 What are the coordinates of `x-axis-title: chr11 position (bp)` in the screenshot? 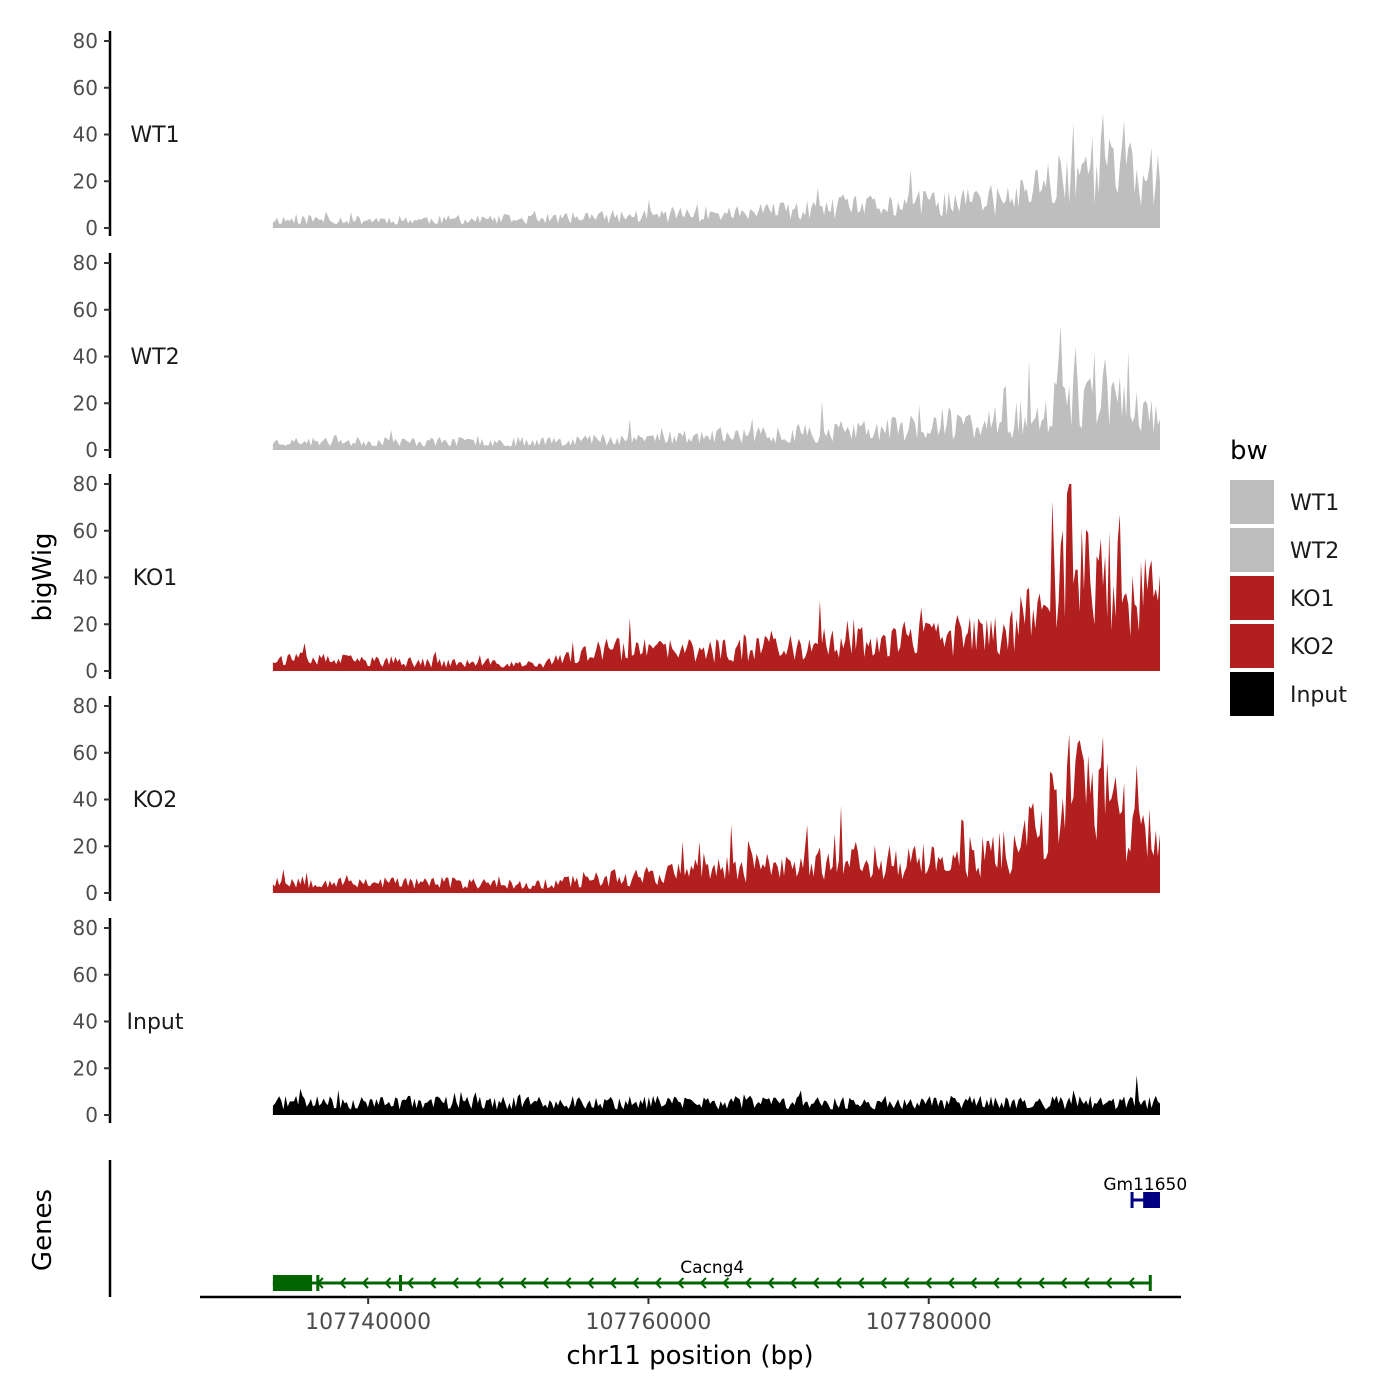 It's located at (689, 1356).